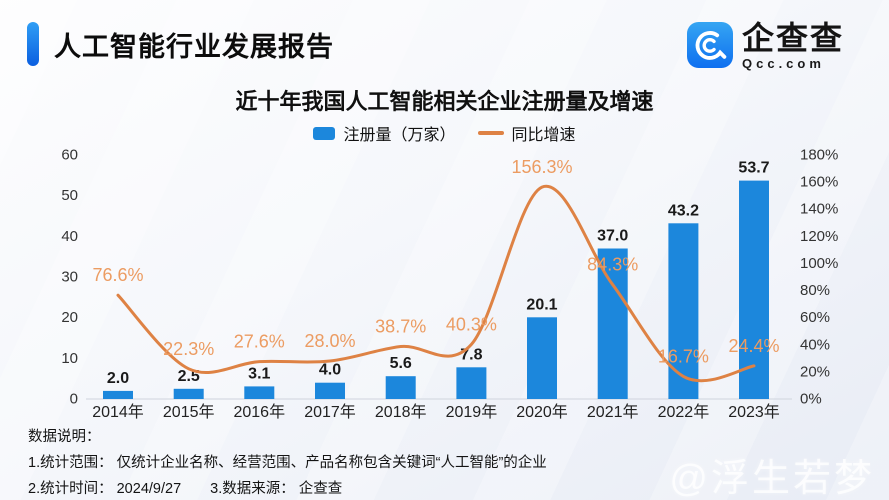 This screenshot has height=500, width=889. What do you see at coordinates (74, 399) in the screenshot?
I see `left-axis-tick: 0` at bounding box center [74, 399].